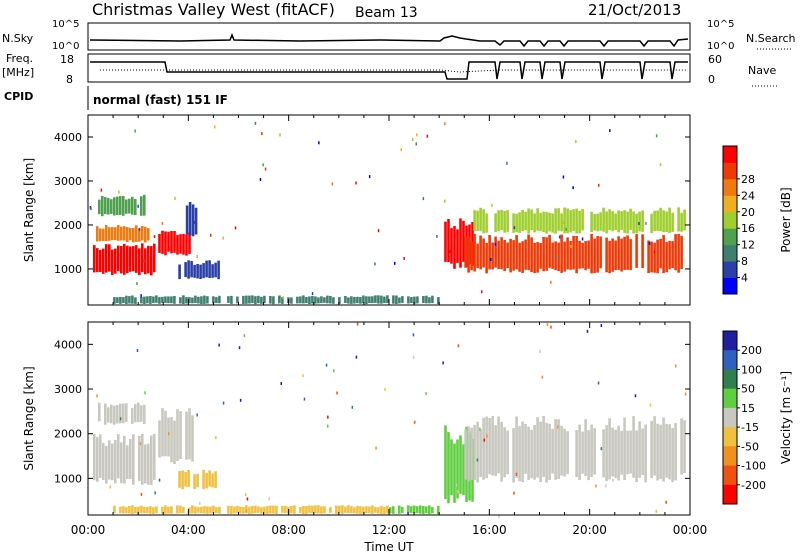 This screenshot has width=800, height=554. Describe the element at coordinates (29, 418) in the screenshot. I see `y-axis-title: Slant Range [km]` at that location.